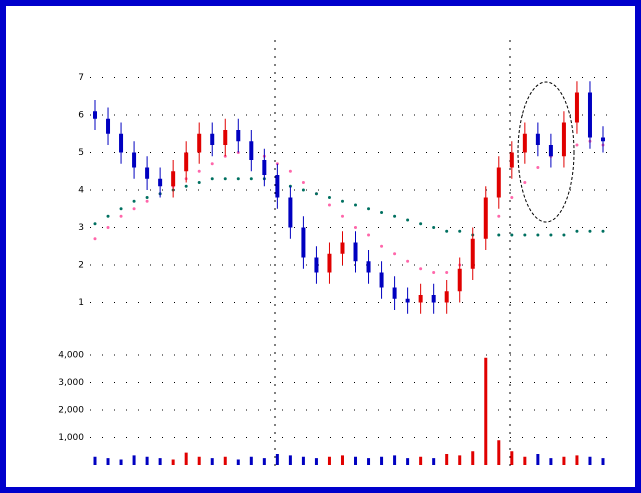  Describe the element at coordinates (81, 116) in the screenshot. I see `y-tick-label: 6` at that location.